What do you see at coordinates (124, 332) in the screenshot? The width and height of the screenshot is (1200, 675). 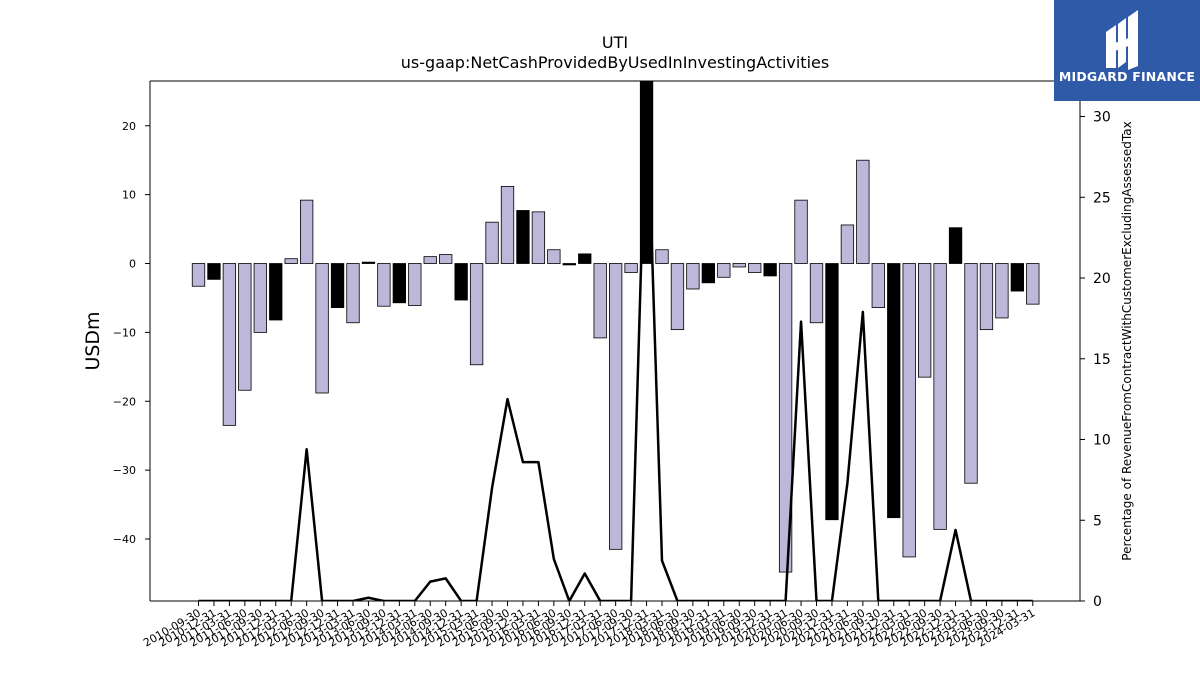 I see `y-tick-label: −10` at bounding box center [124, 332].